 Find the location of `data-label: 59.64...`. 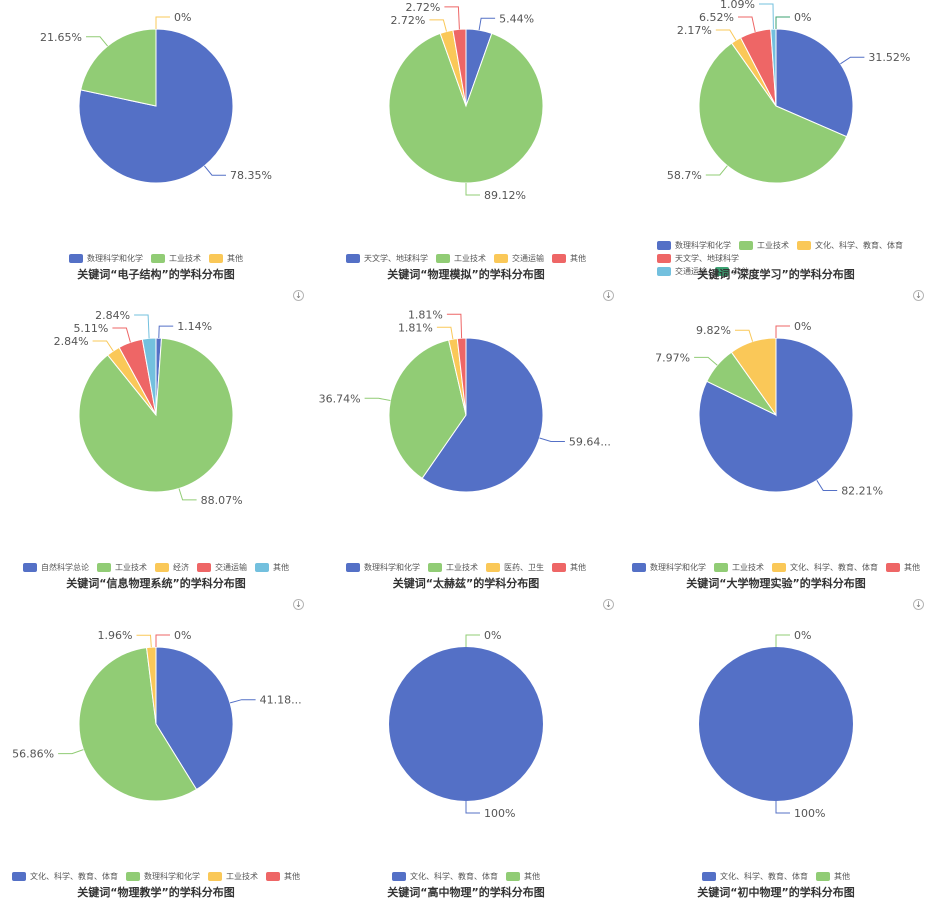

data-label: 59.64... is located at coordinates (590, 442).